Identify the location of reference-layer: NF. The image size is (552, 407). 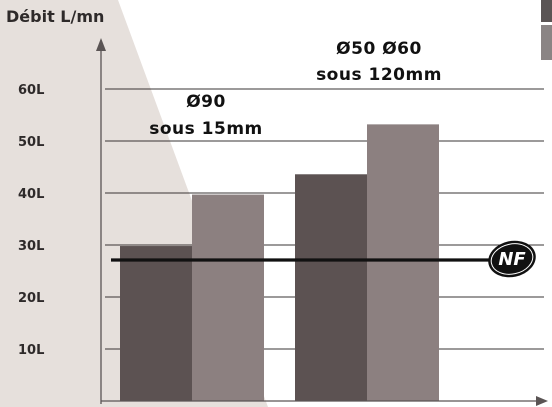
(323, 259).